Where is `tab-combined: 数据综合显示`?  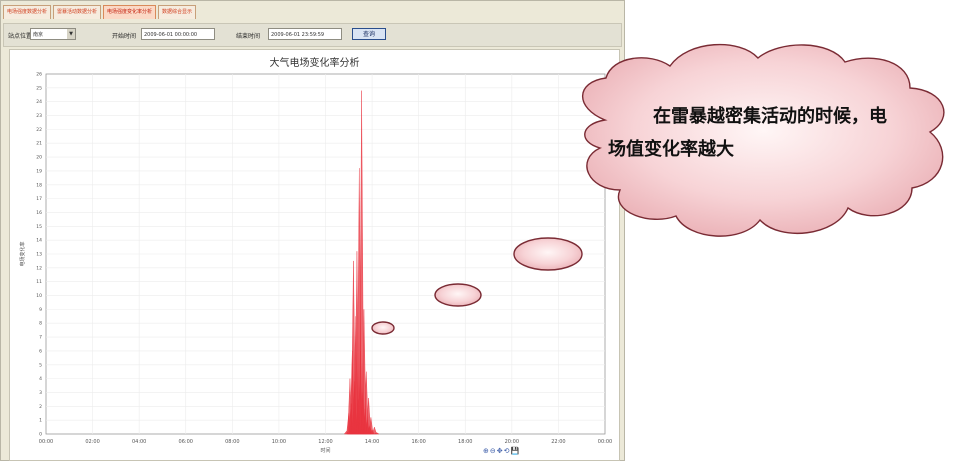 tab-combined: 数据综合显示 is located at coordinates (177, 12).